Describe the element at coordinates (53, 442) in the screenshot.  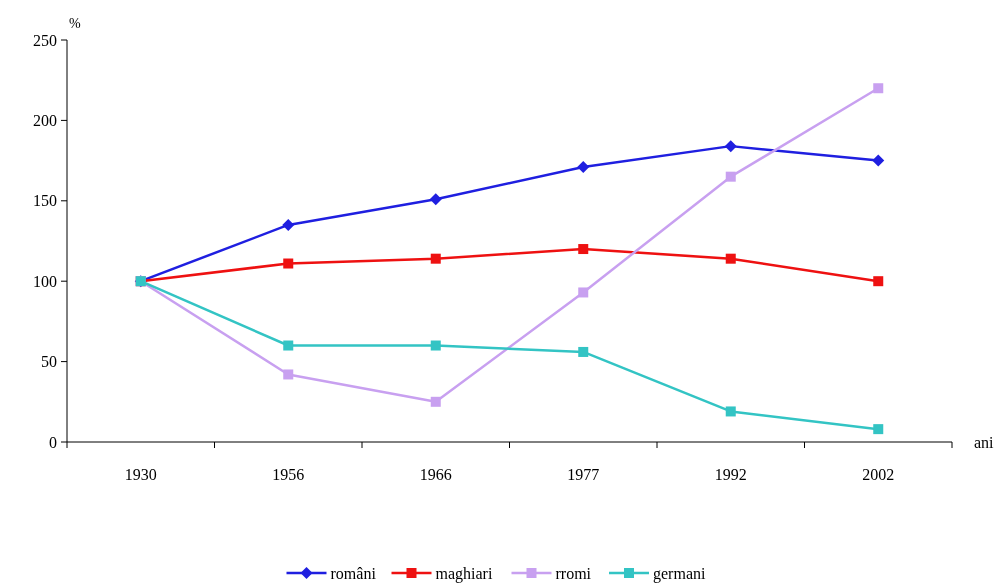
I see `y-tick-label: 0` at that location.